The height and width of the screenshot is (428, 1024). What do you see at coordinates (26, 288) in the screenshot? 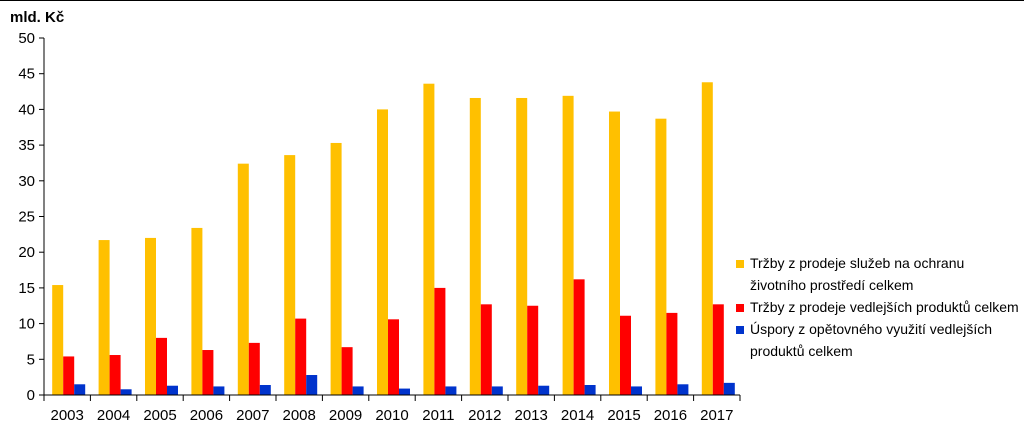
I see `y-tick-label: 15` at bounding box center [26, 288].